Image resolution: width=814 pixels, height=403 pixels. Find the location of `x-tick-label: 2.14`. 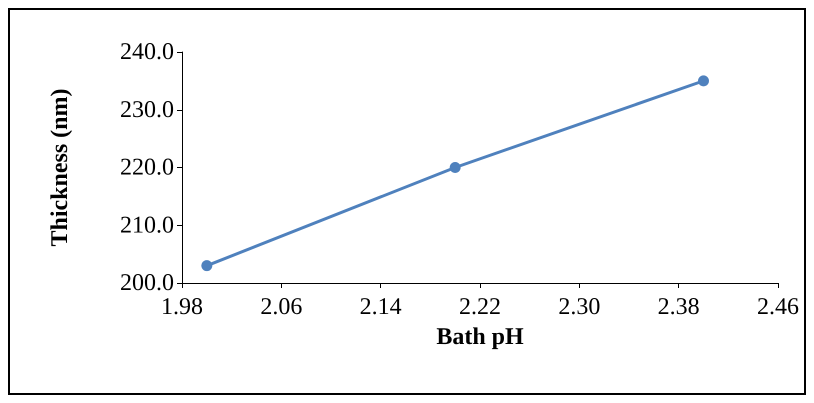

x-tick-label: 2.14 is located at coordinates (381, 307).